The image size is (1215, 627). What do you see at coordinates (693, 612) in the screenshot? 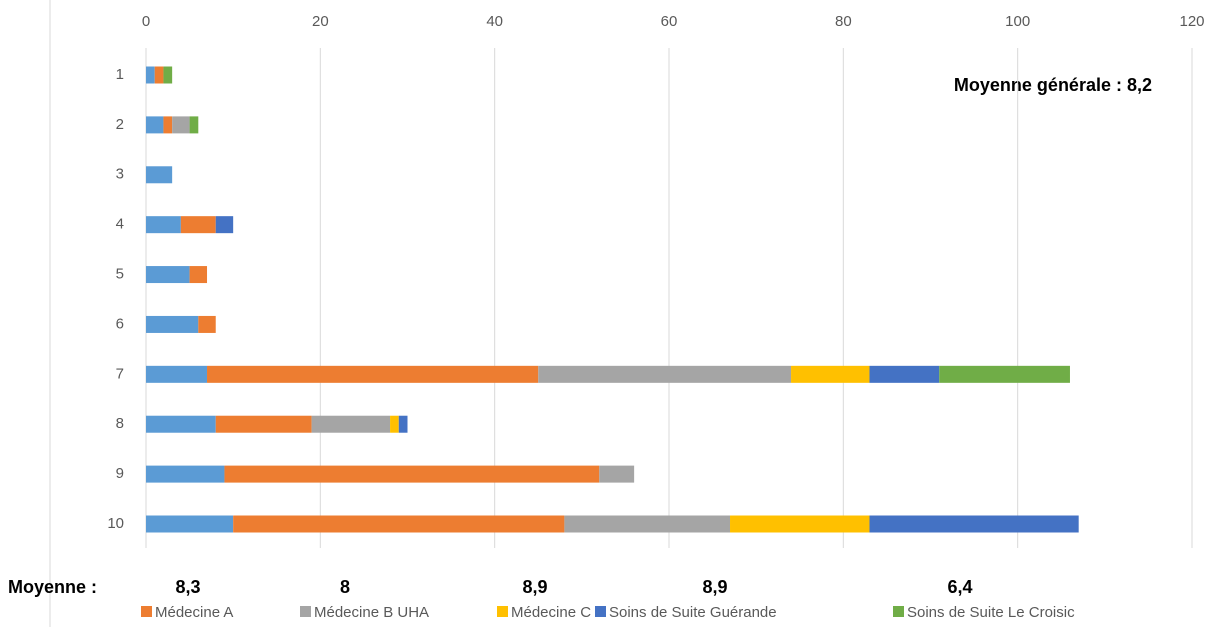
I see `legend-label: Soins de Suite Guérande` at bounding box center [693, 612].